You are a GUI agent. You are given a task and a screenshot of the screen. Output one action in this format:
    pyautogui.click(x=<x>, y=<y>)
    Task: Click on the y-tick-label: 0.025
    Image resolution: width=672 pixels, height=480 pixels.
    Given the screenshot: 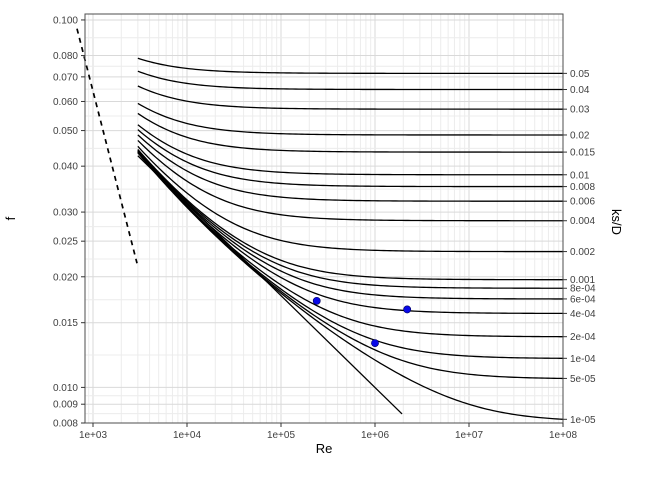 What is the action you would take?
    pyautogui.click(x=65, y=242)
    